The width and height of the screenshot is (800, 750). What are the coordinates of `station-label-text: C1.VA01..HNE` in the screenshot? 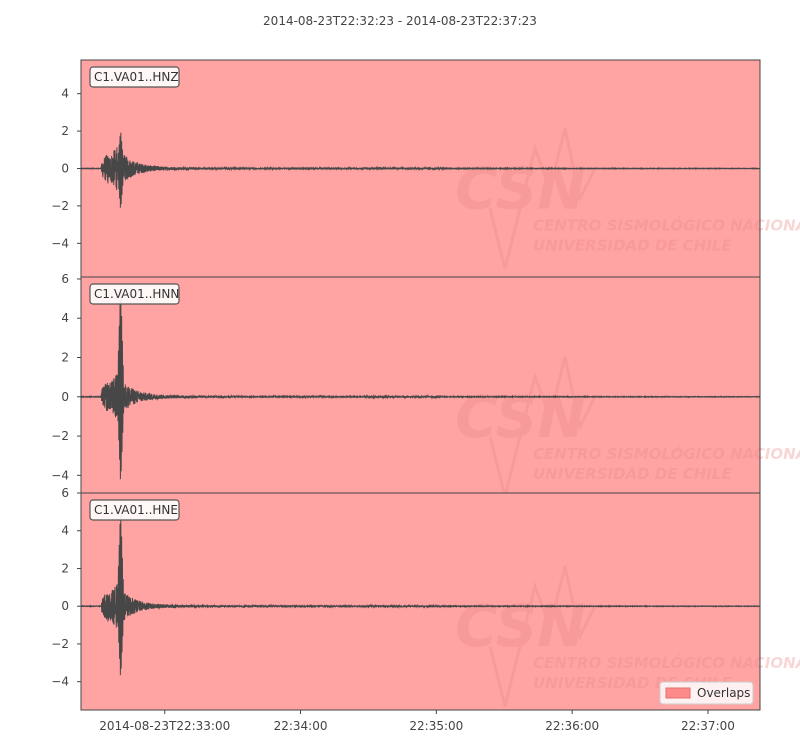 It's located at (136, 510).